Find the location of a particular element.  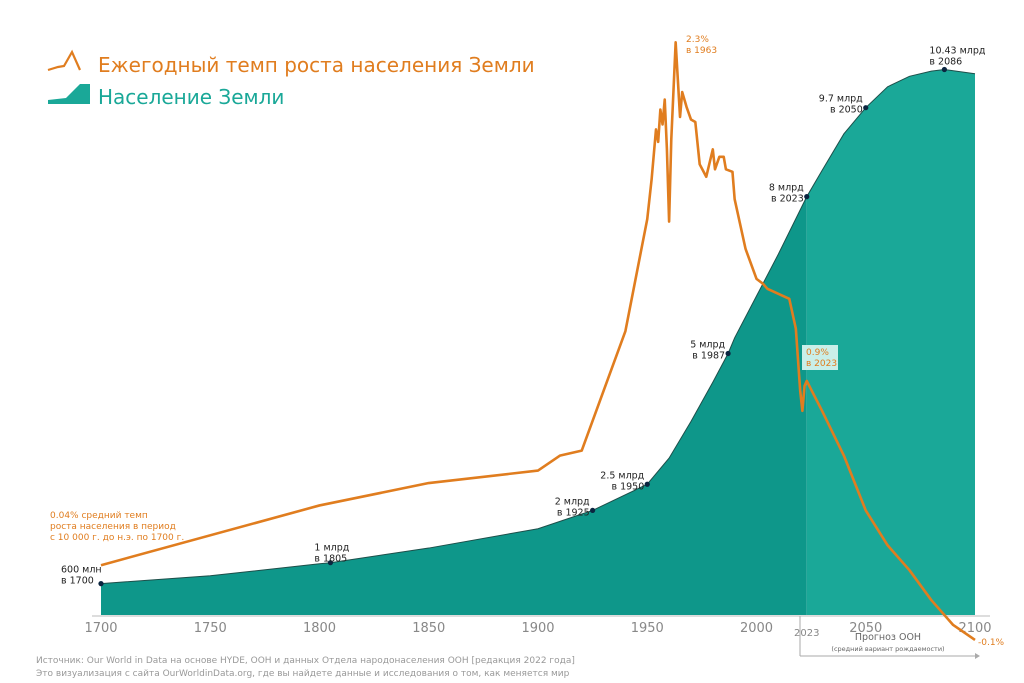

population-label: 5 млрд is located at coordinates (707, 345).